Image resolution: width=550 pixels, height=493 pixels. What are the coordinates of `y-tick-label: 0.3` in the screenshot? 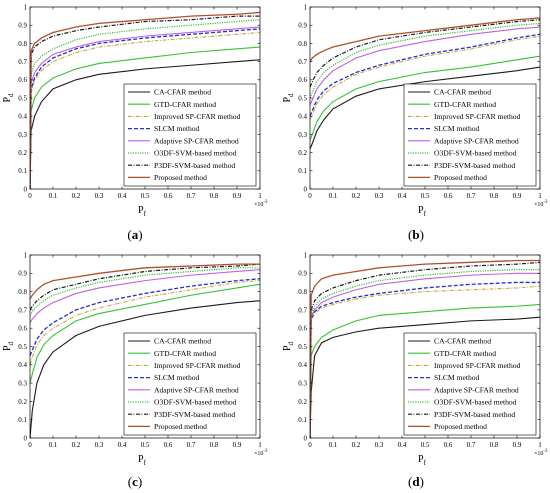 It's located at (302, 135).